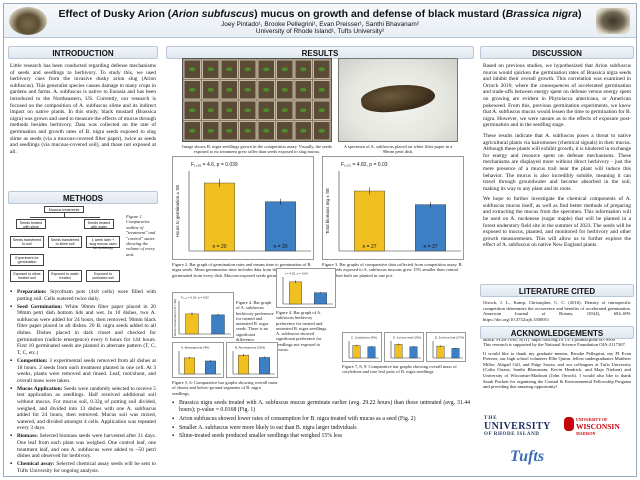  I want to click on slug-logo-icon, so click(28, 21).